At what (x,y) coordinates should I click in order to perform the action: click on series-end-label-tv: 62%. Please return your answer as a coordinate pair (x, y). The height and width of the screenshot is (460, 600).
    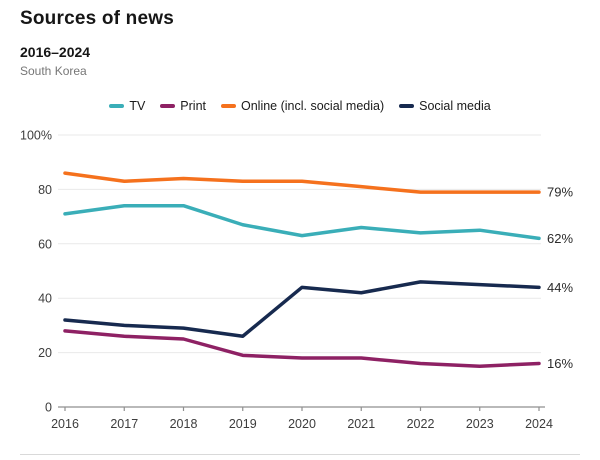
    Looking at the image, I should click on (560, 238).